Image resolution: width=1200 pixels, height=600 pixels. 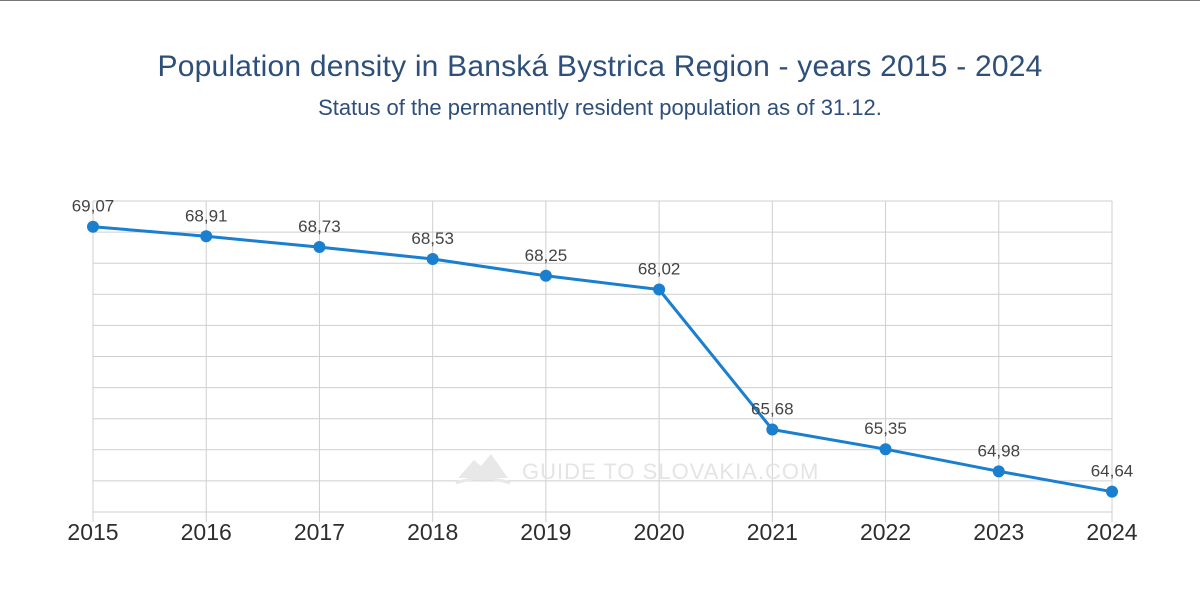 I want to click on watermark-text: GUIDE TO SLOVAKIA.COM, so click(x=670, y=471).